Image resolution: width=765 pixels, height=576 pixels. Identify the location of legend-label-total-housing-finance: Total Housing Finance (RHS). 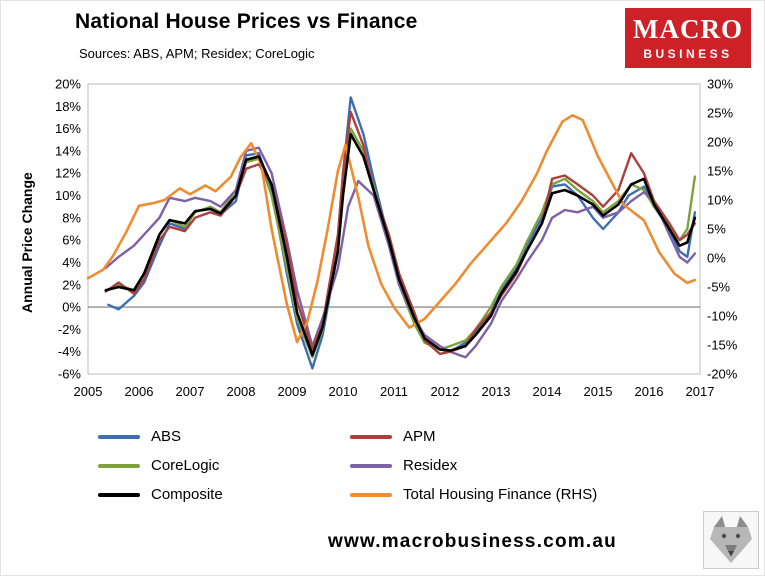
(500, 494).